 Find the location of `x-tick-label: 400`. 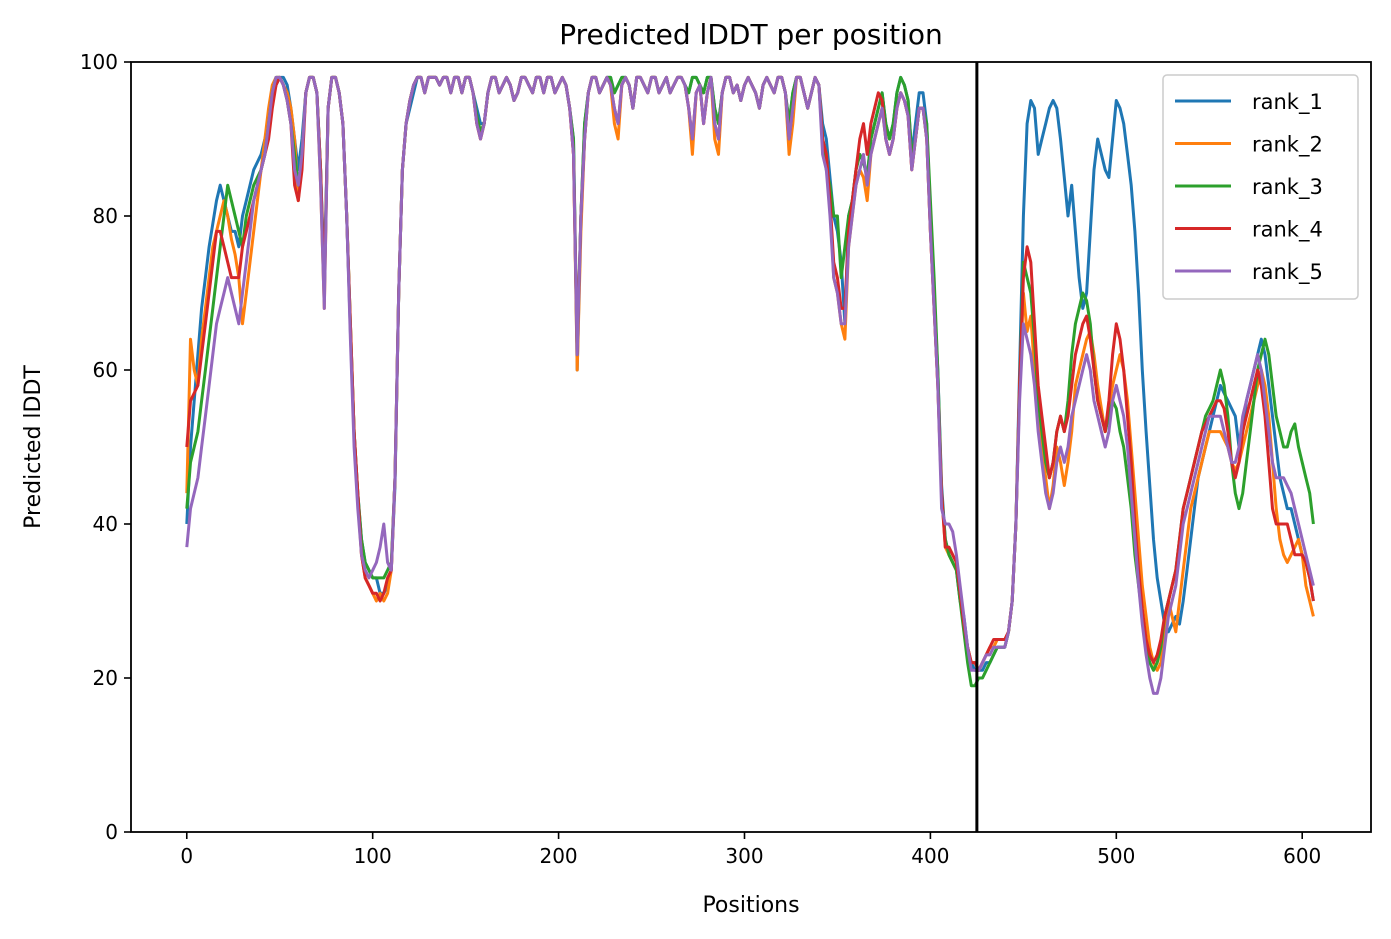

x-tick-label: 400 is located at coordinates (930, 856).